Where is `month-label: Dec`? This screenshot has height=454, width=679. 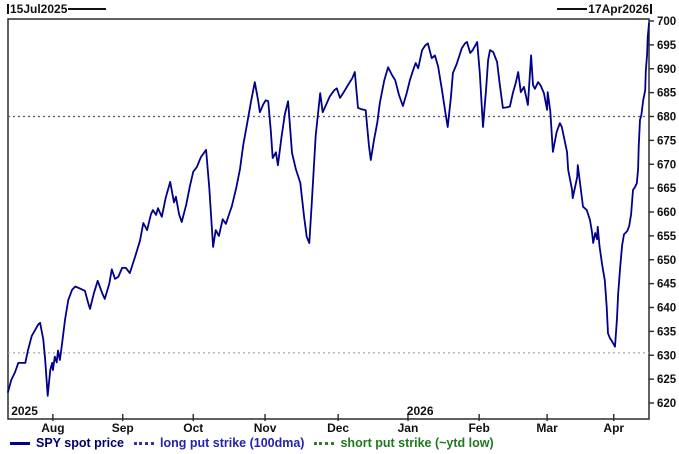
month-label: Dec is located at coordinates (338, 428).